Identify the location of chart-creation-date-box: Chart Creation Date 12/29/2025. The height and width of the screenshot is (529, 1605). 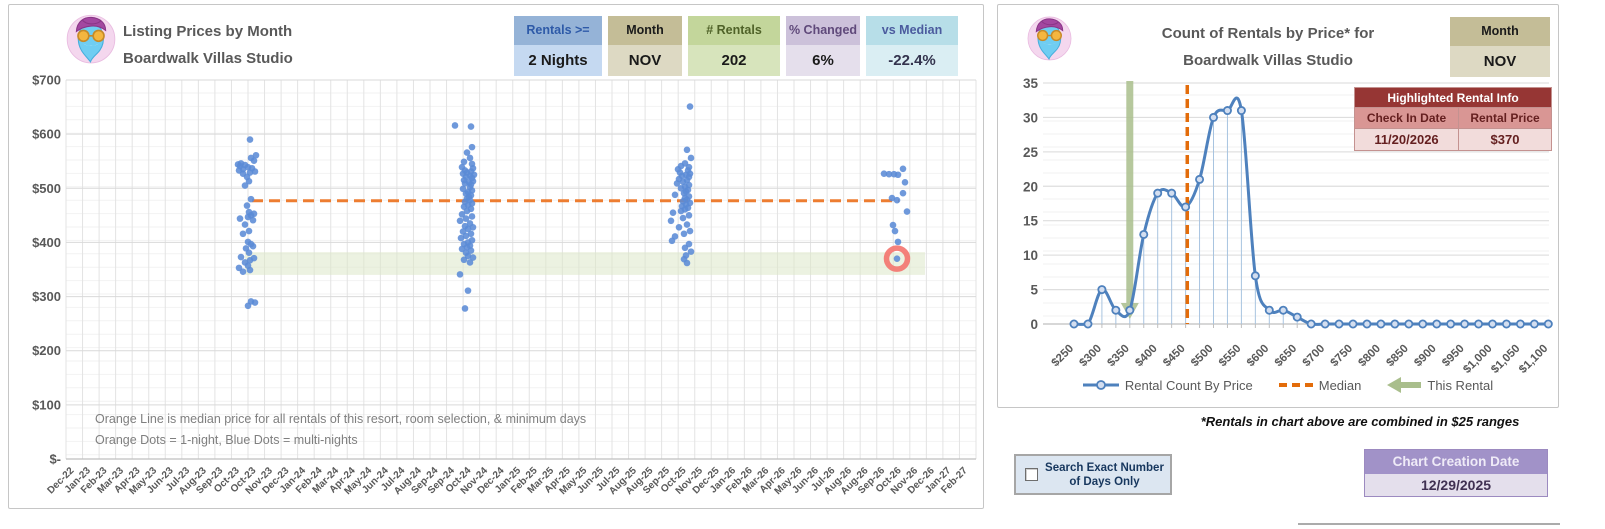
(1456, 473).